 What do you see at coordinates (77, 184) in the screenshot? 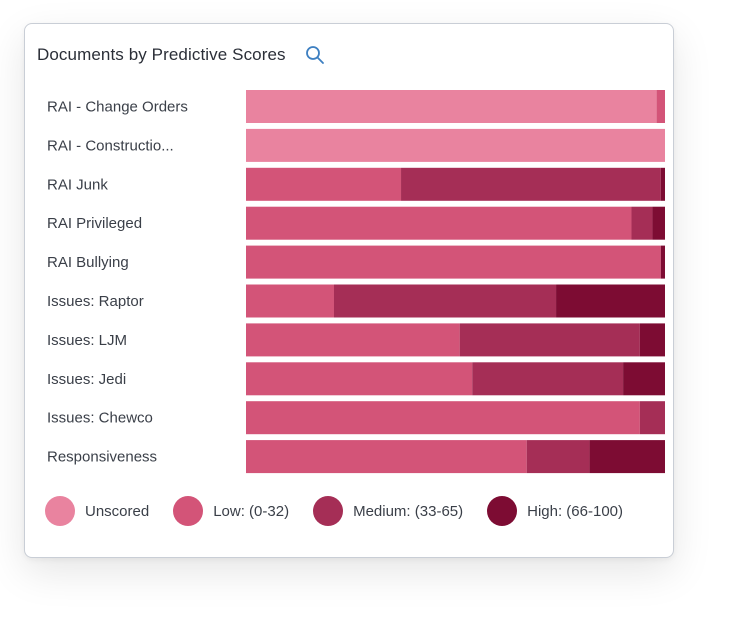
I see `category-label: RAI Junk` at bounding box center [77, 184].